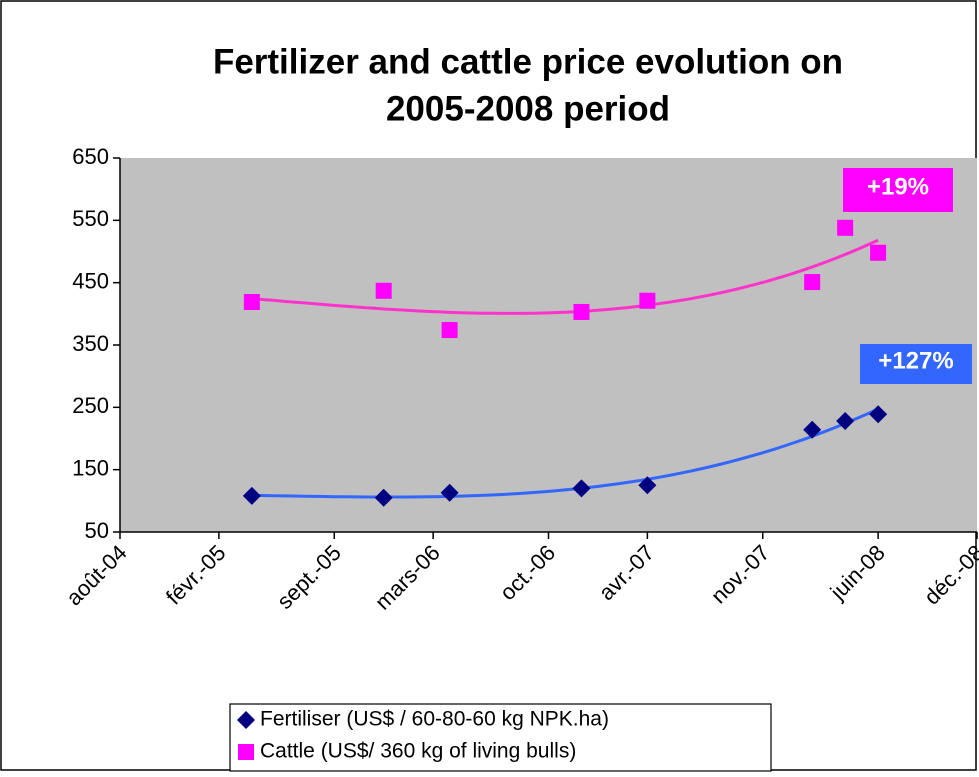  Describe the element at coordinates (97, 530) in the screenshot. I see `y-tick-label: 50` at that location.